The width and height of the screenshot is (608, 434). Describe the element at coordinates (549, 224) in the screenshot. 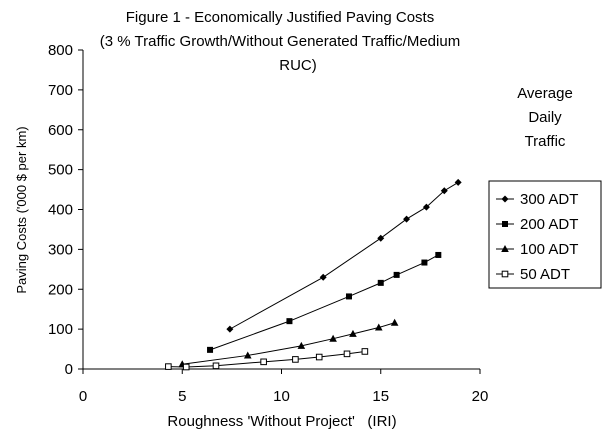

I see `legend-label: 200 ADT` at that location.